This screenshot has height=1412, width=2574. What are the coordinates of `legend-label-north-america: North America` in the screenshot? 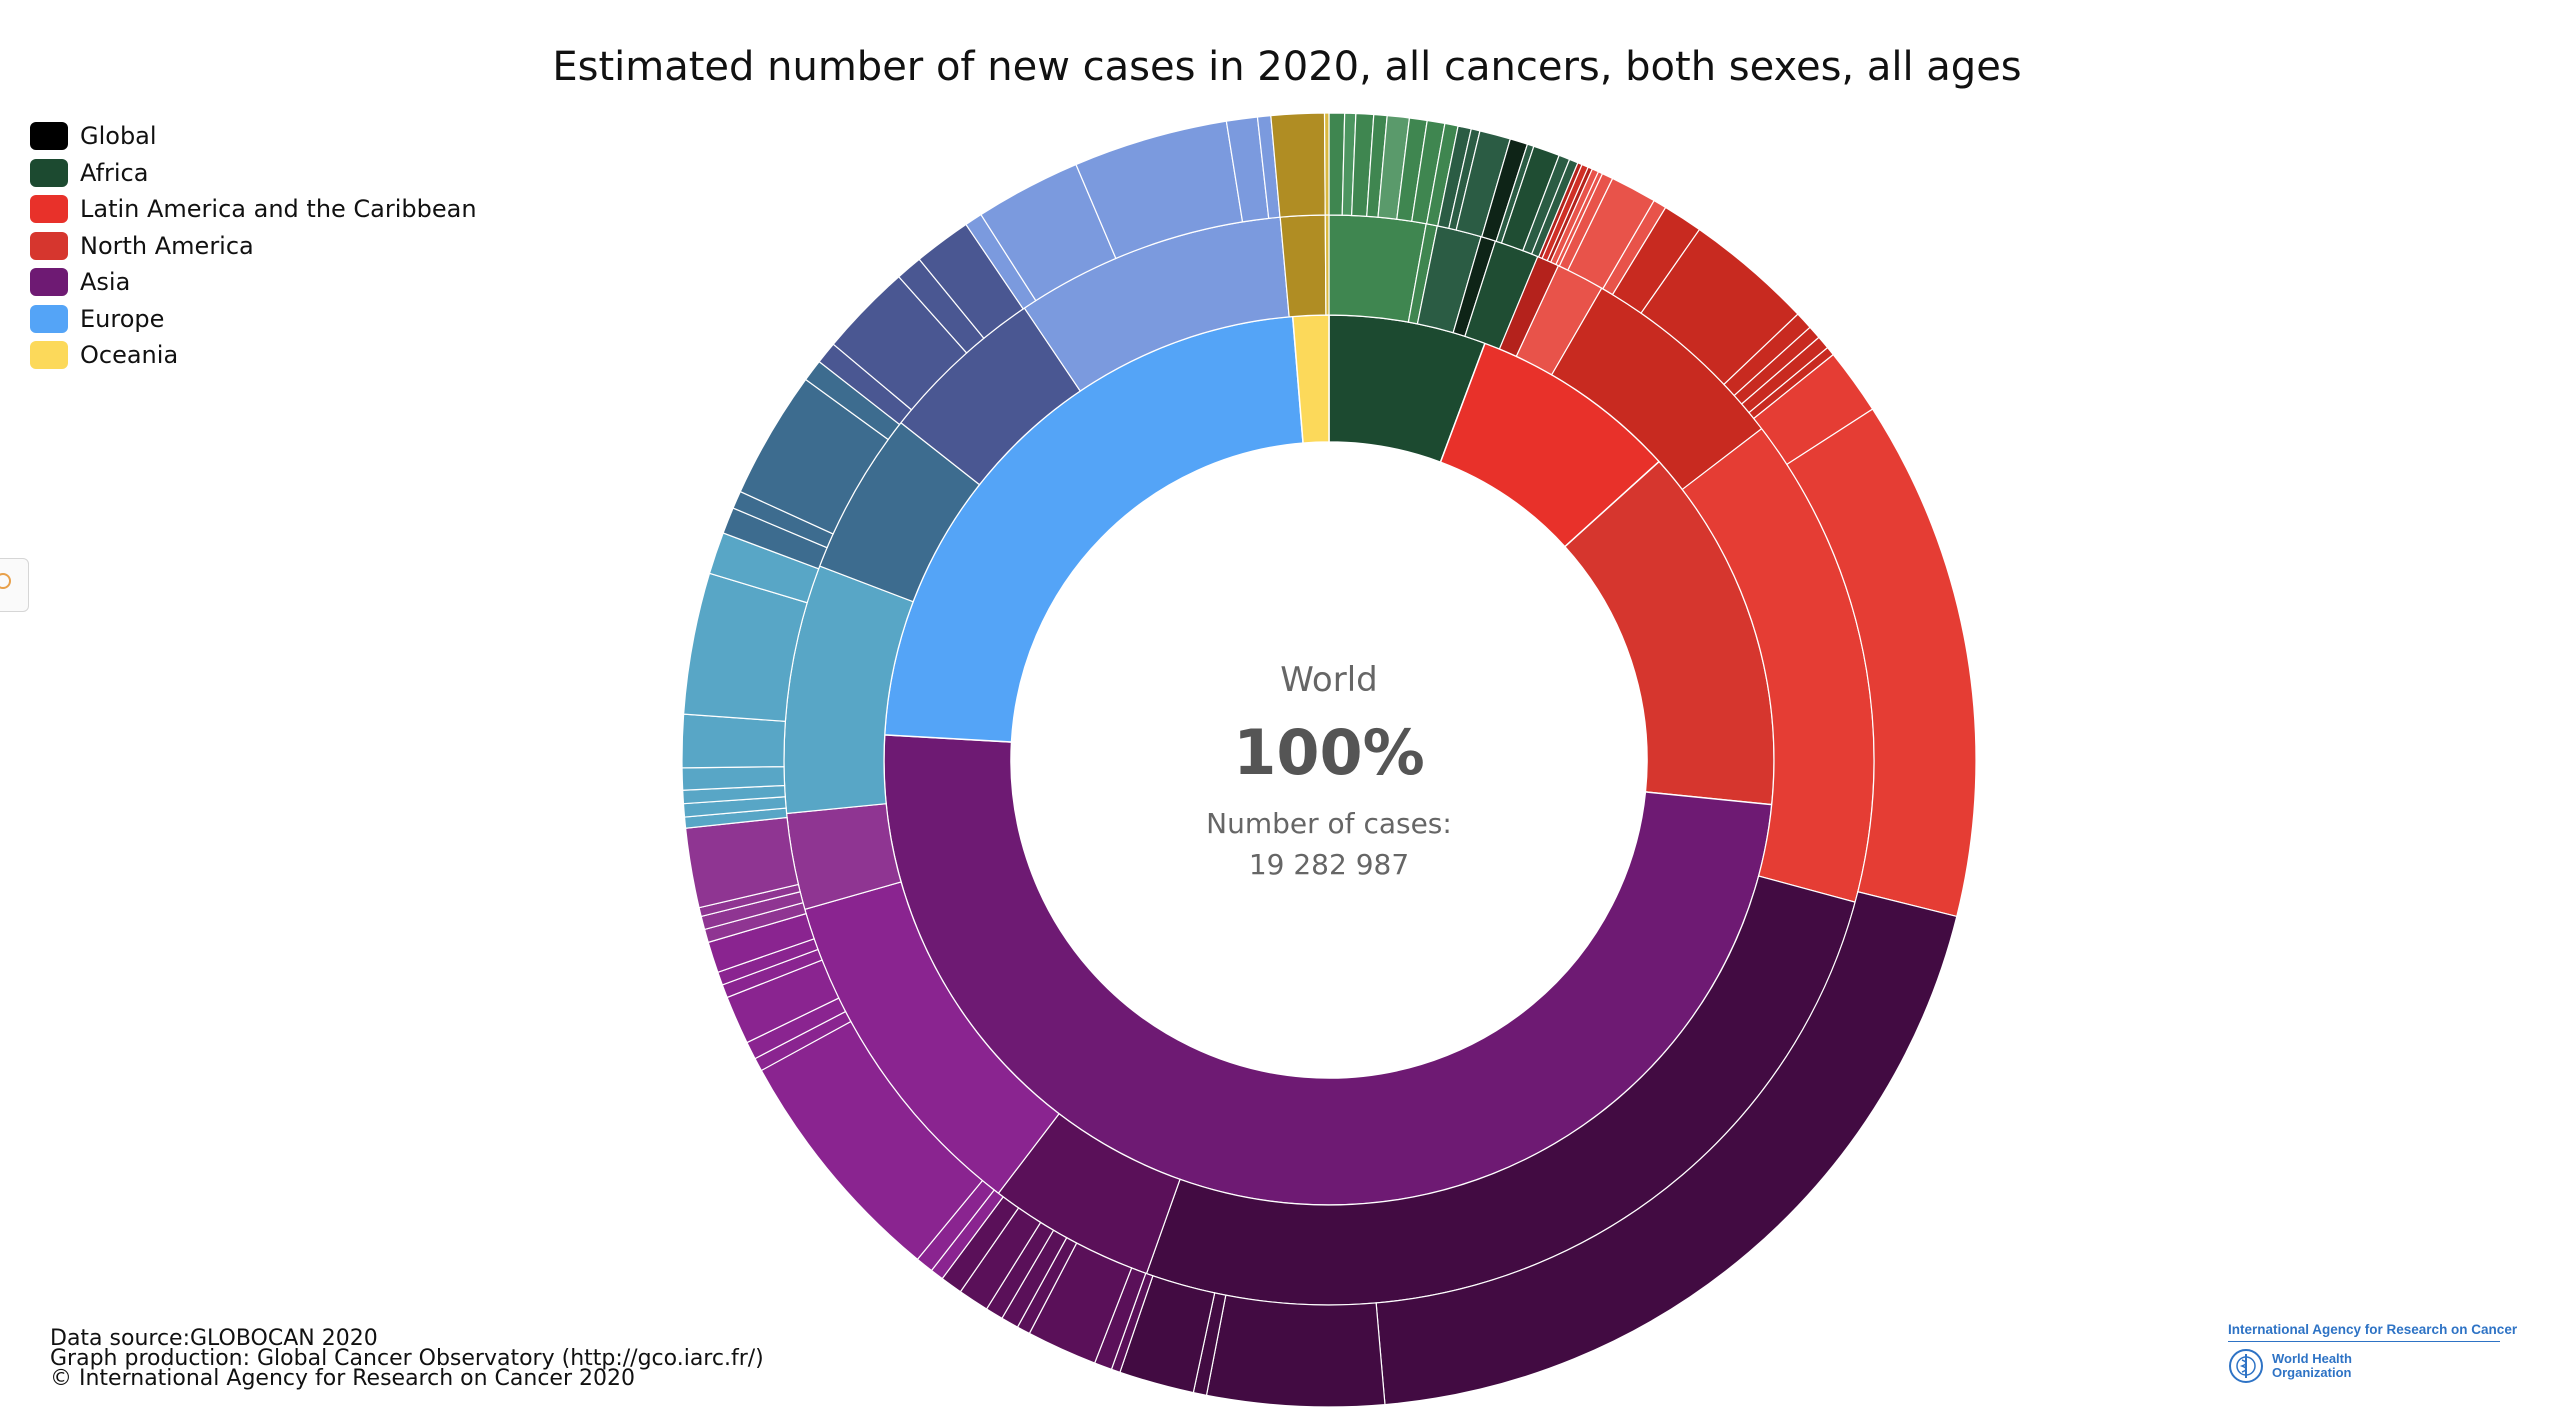 It's located at (167, 245).